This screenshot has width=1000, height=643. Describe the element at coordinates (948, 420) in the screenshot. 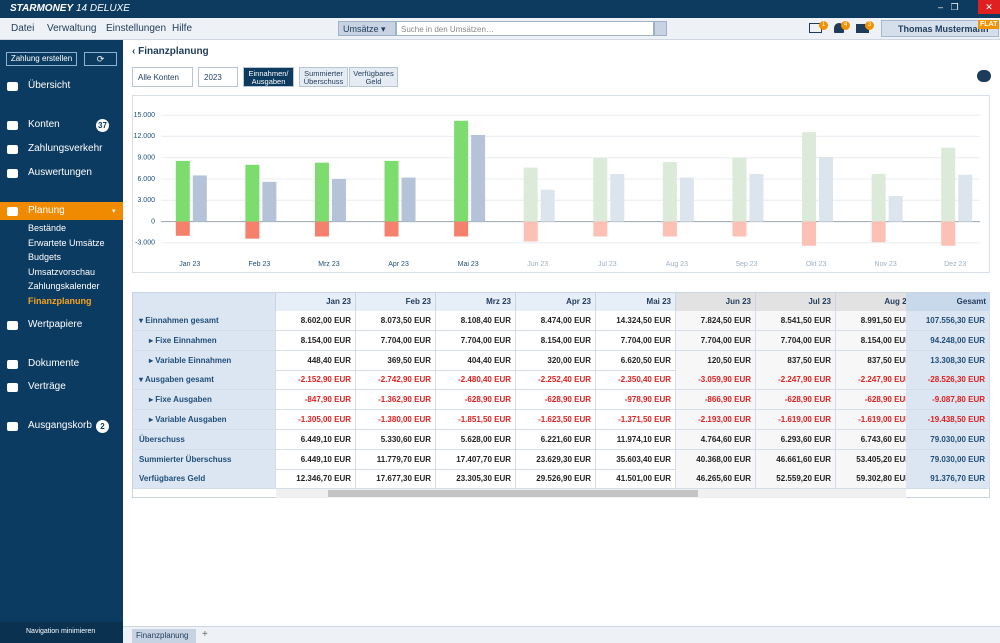

I see `total-cell: -19.438,50 EUR` at that location.